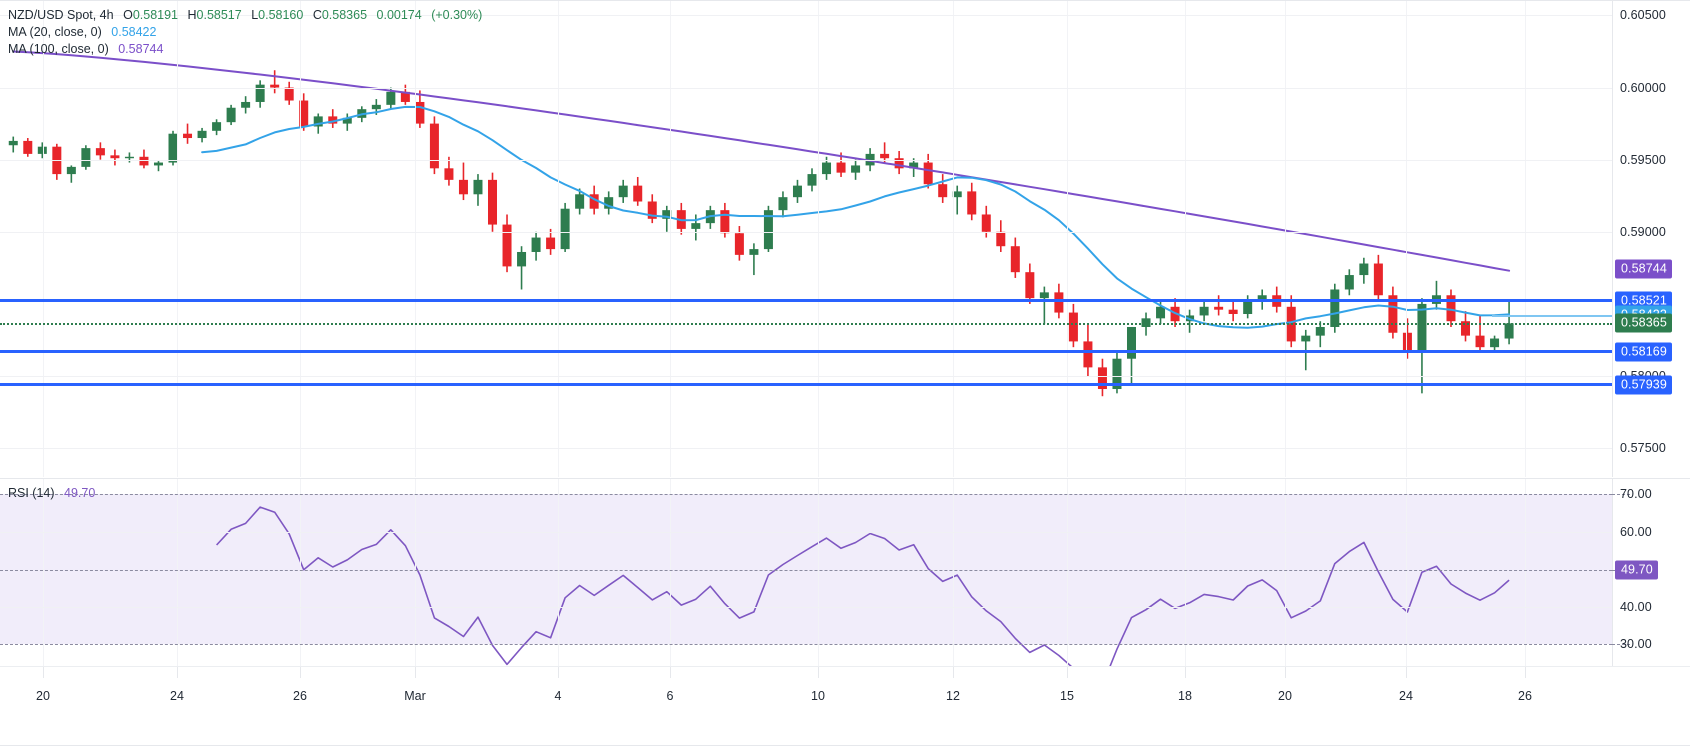 The image size is (1690, 746). What do you see at coordinates (806, 301) in the screenshot?
I see `level-line-resistance` at bounding box center [806, 301].